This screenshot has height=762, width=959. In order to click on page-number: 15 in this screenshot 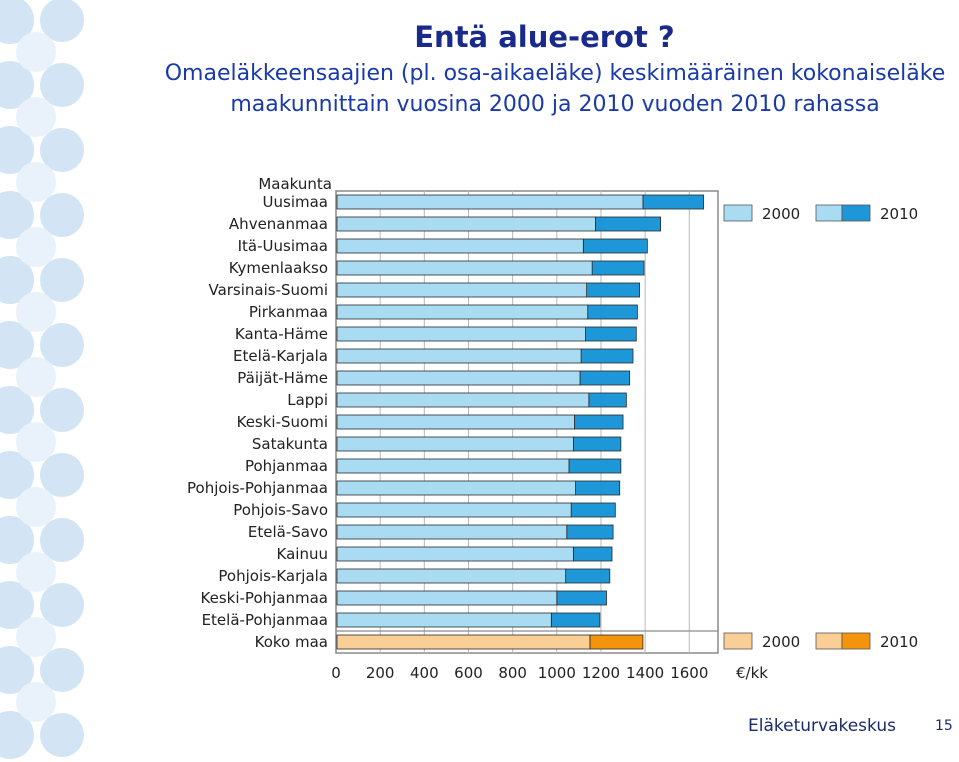, I will do `click(944, 726)`.